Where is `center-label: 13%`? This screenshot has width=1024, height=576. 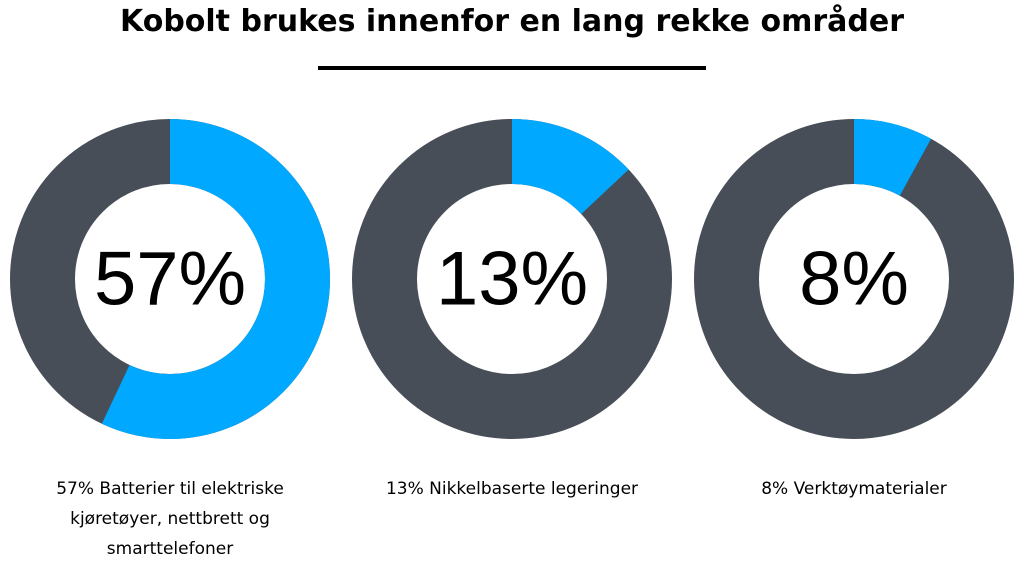 center-label: 13% is located at coordinates (512, 279).